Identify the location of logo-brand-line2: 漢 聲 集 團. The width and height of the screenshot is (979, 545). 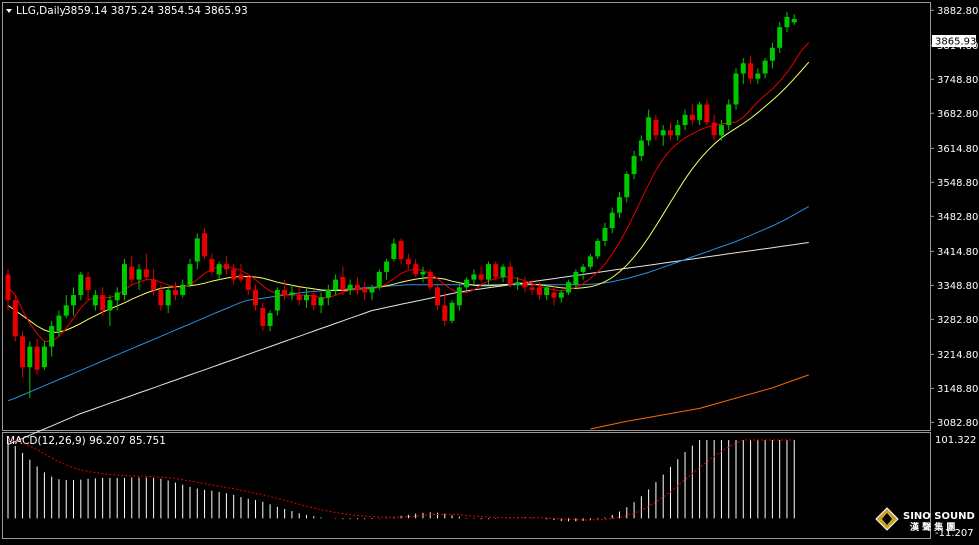
(932, 527).